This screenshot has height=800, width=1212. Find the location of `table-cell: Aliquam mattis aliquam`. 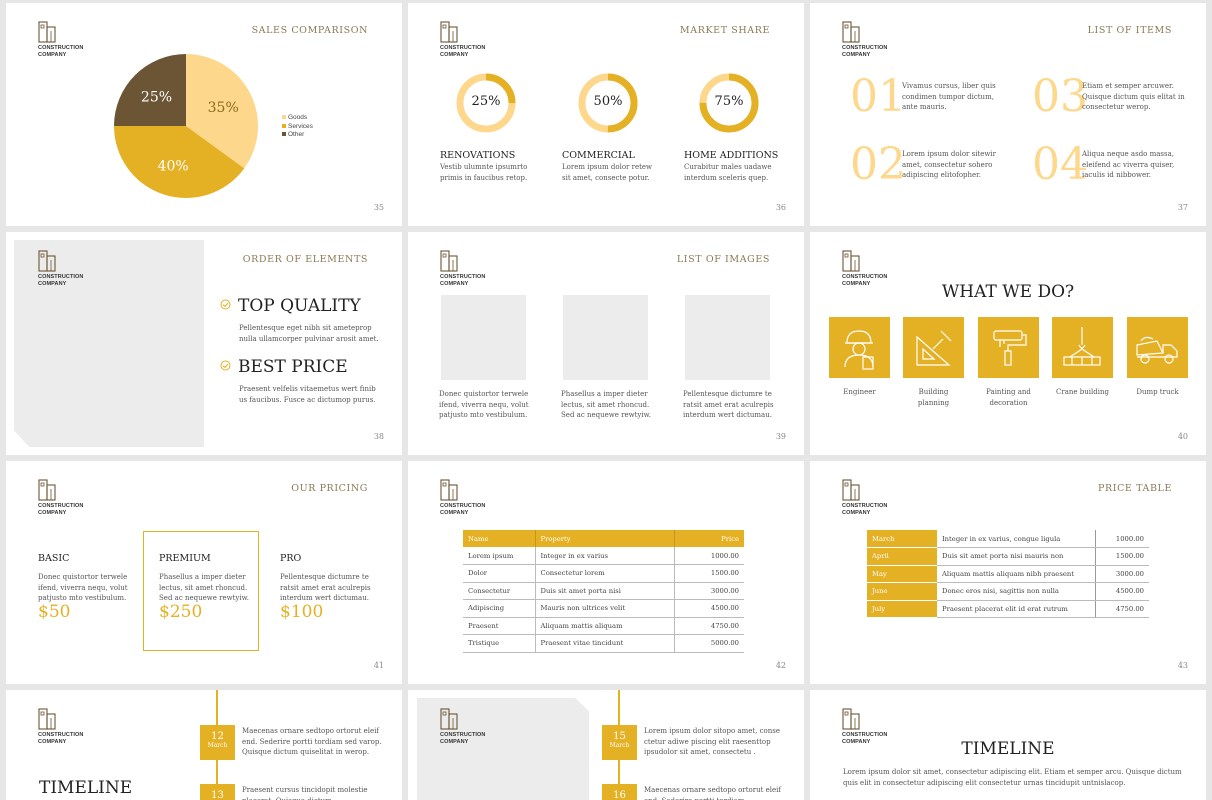

table-cell: Aliquam mattis aliquam is located at coordinates (605, 626).